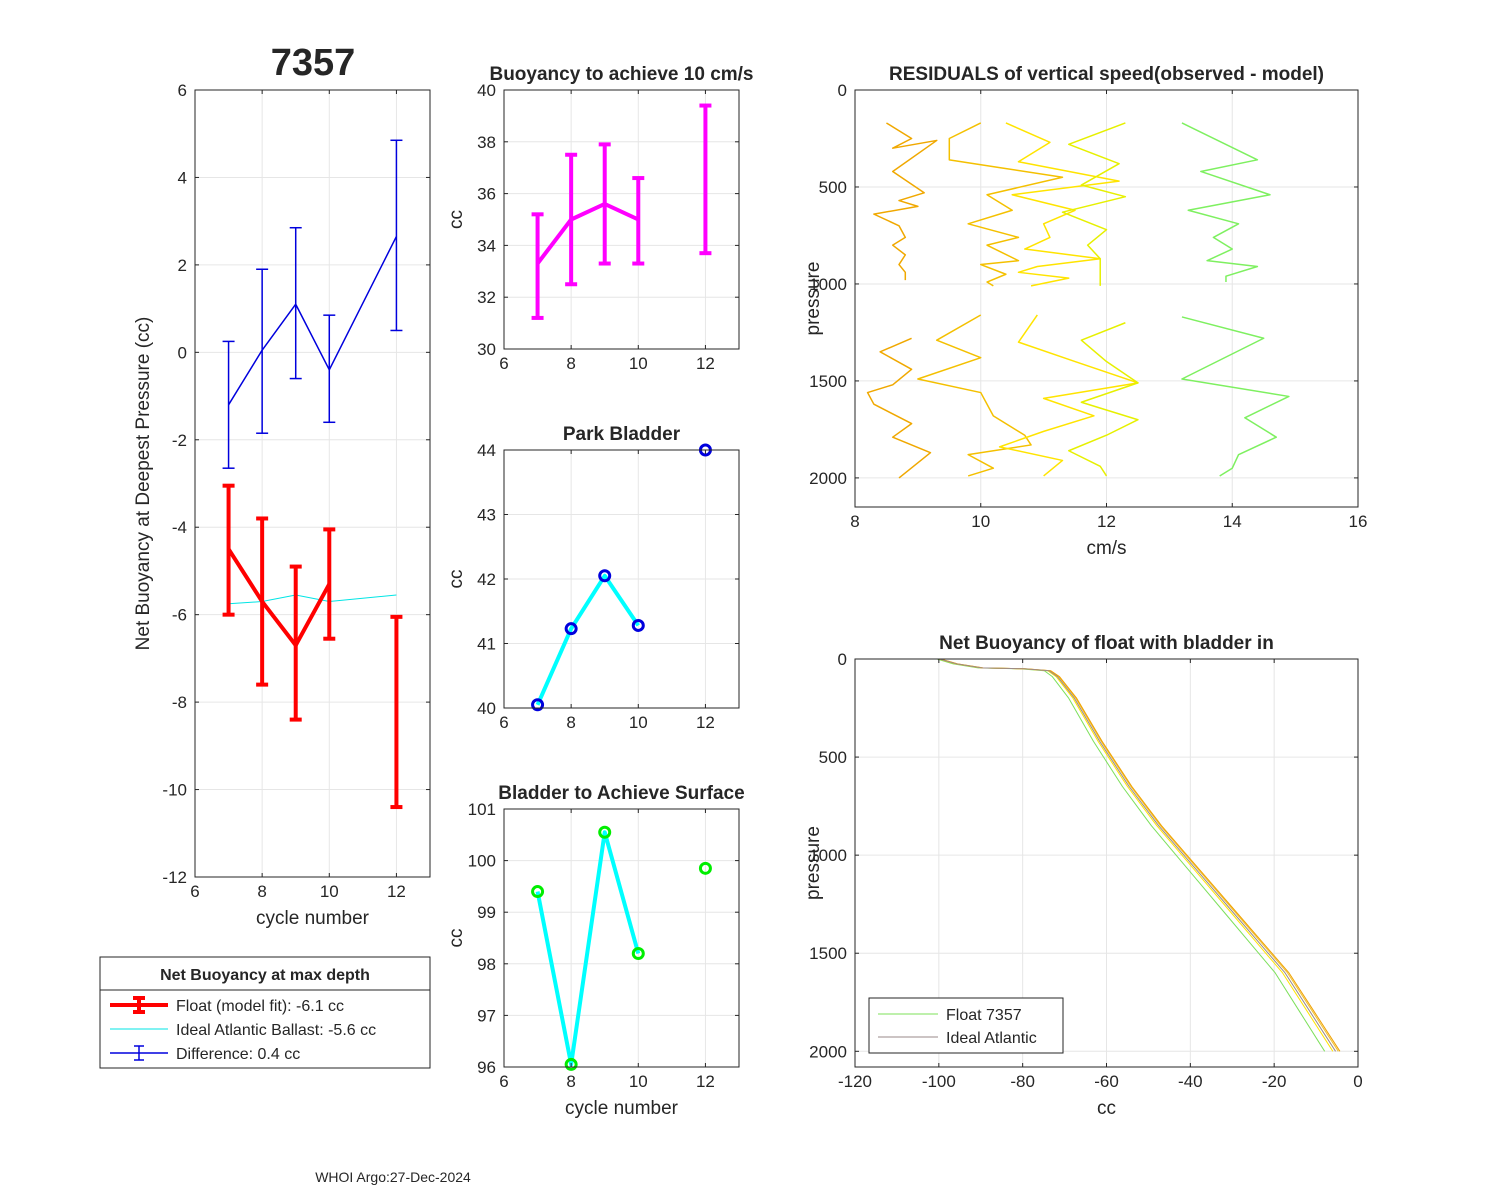 This screenshot has height=1200, width=1500. Describe the element at coordinates (182, 177) in the screenshot. I see `tick-label-y: 4` at that location.